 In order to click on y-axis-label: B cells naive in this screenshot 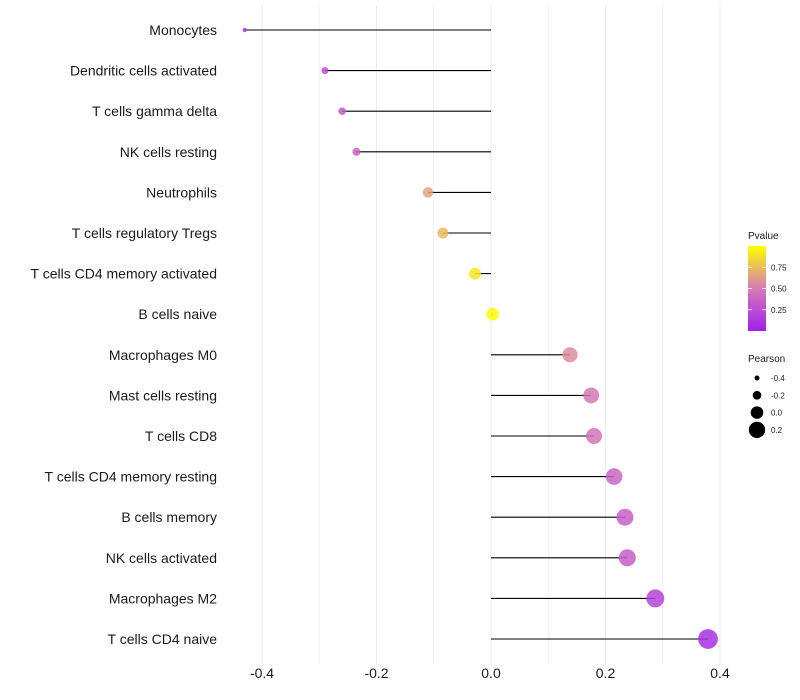, I will do `click(177, 314)`.